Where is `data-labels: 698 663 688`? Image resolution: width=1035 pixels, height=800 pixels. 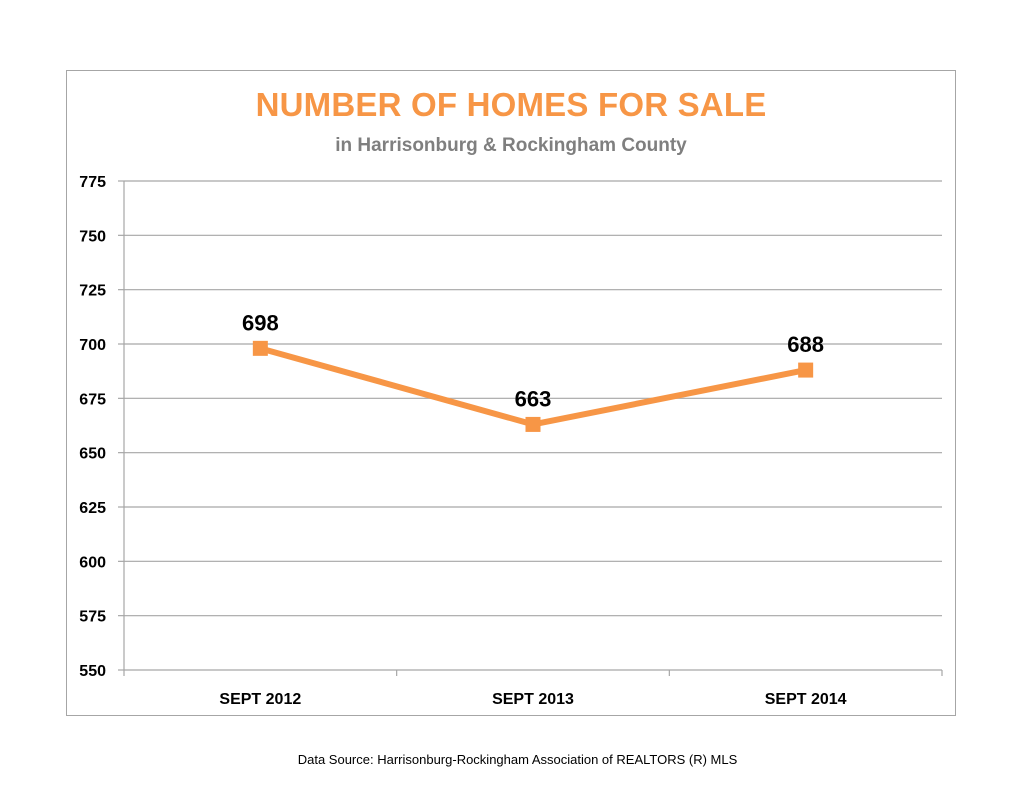 data-labels: 698 663 688 is located at coordinates (533, 360).